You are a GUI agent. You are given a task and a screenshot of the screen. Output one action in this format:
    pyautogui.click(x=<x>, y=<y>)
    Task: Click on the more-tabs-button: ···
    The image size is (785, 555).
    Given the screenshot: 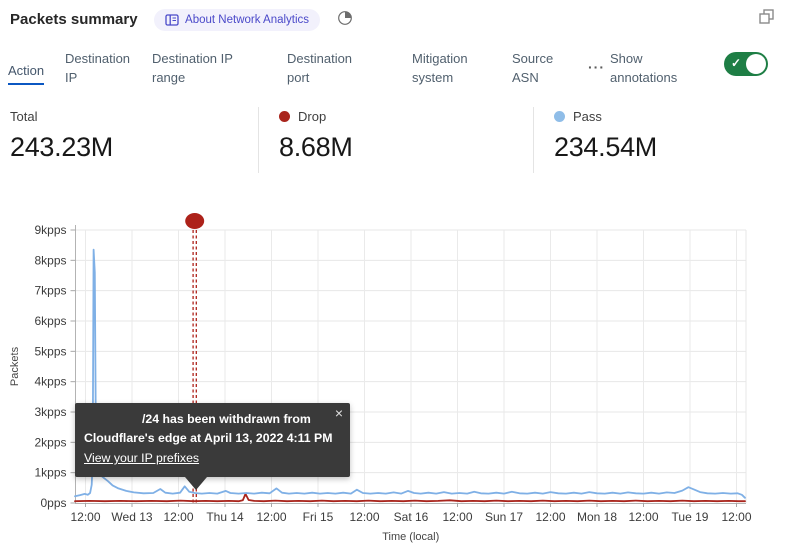 What is the action you would take?
    pyautogui.click(x=596, y=67)
    